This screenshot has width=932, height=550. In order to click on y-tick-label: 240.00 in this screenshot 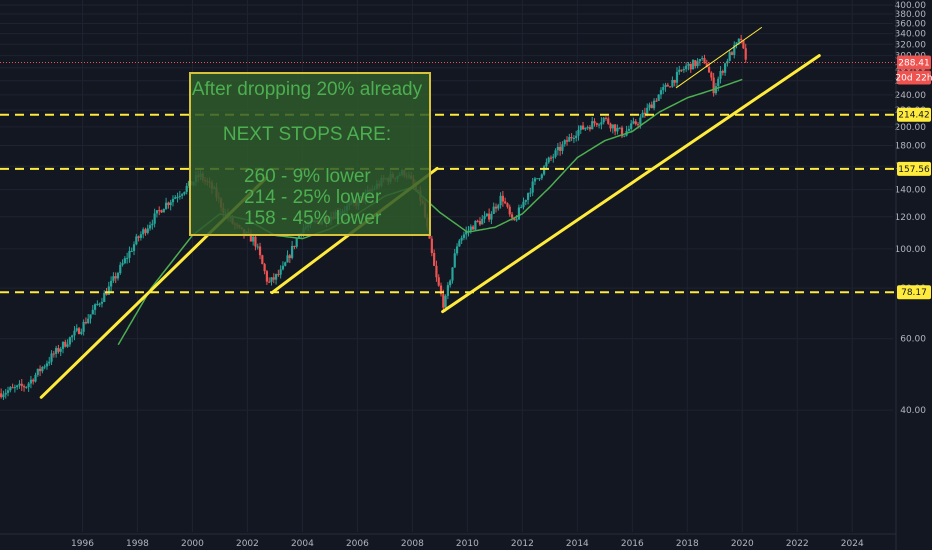, I will do `click(911, 96)`.